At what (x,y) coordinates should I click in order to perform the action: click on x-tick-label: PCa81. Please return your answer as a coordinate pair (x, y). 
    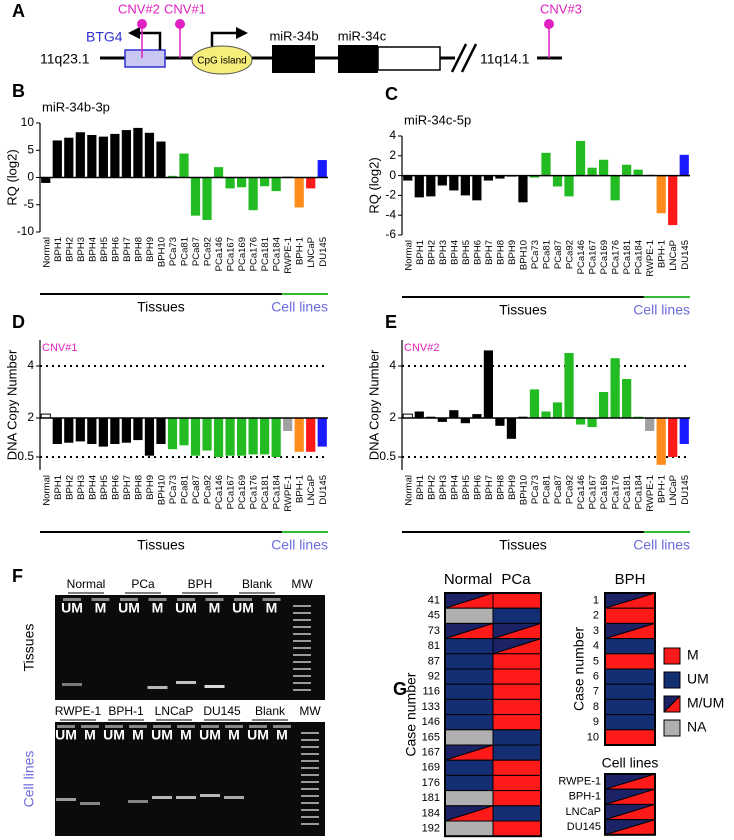
    Looking at the image, I should click on (185, 489).